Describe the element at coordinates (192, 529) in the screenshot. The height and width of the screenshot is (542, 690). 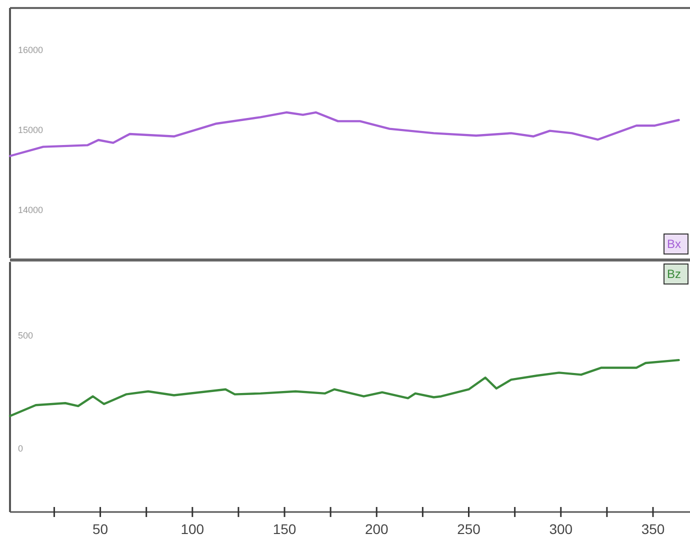
I see `x-tick-label: 100` at that location.